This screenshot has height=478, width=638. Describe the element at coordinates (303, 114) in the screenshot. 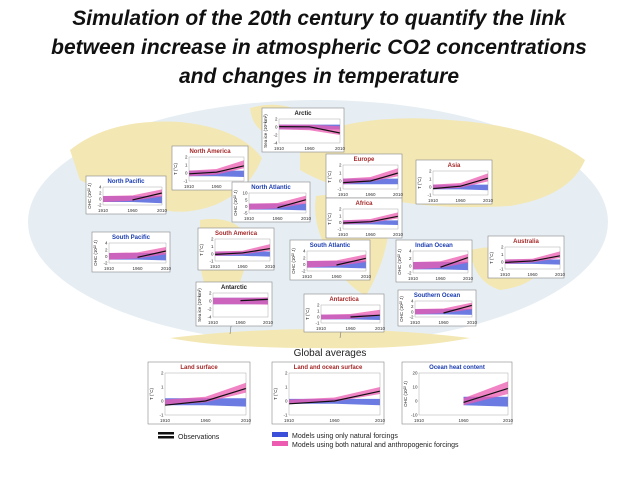

I see `panel-title: Arctic` at that location.